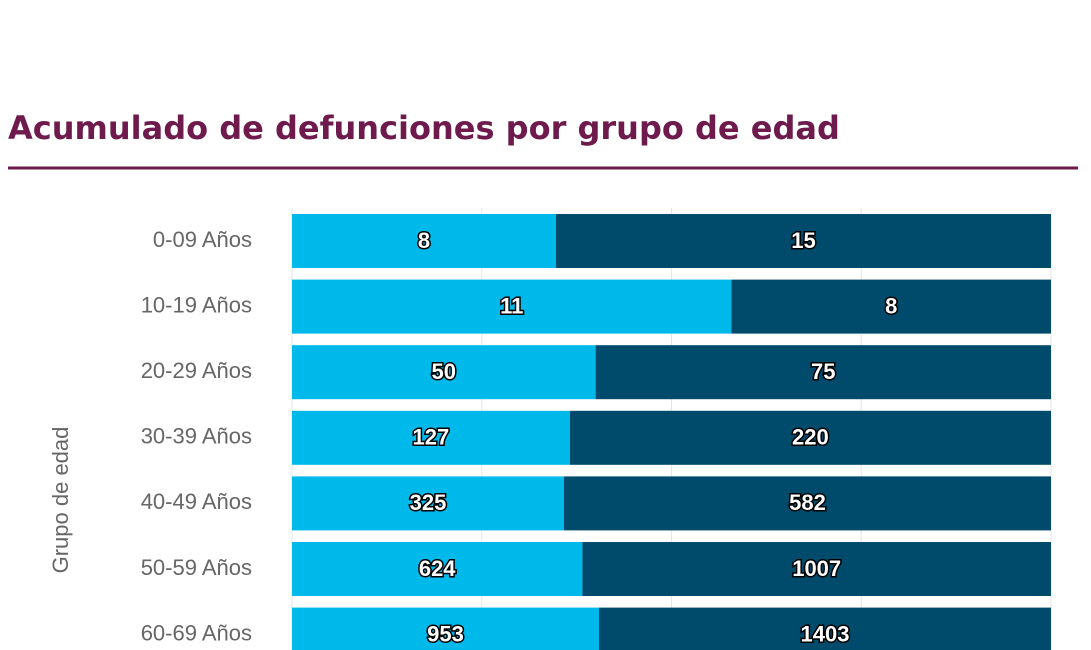 Image resolution: width=1091 pixels, height=650 pixels. What do you see at coordinates (196, 304) in the screenshot?
I see `y-tick-label: 10-19 Años` at bounding box center [196, 304].